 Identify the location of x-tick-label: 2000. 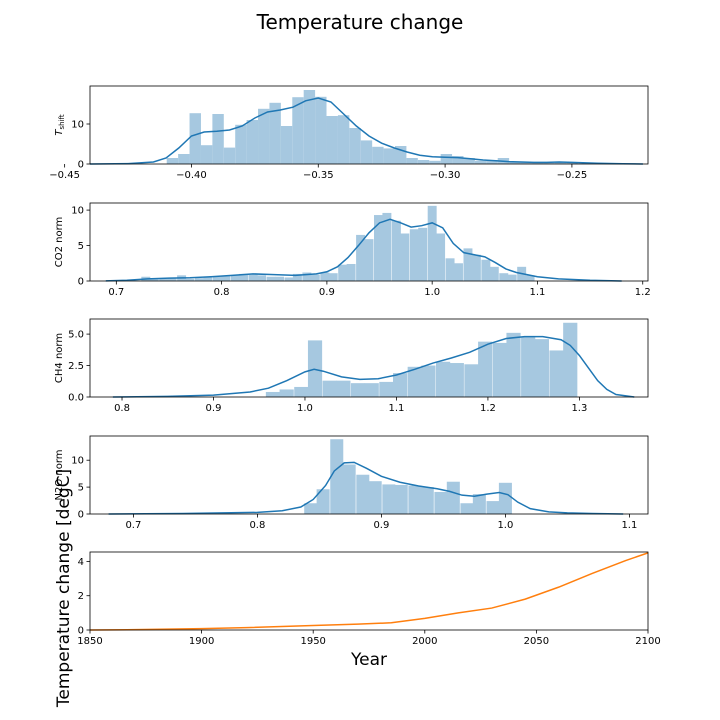
(424, 641).